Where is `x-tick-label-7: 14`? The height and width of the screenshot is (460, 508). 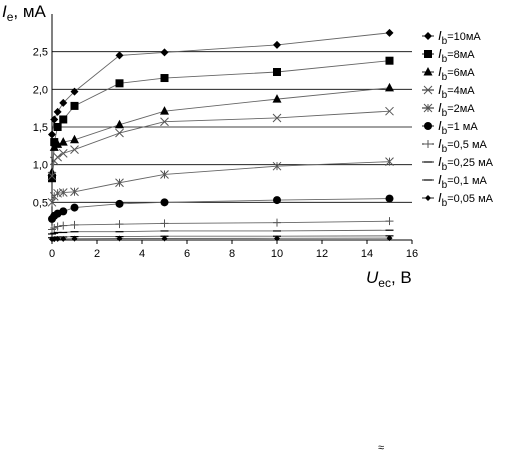 x-tick-label-7: 14 is located at coordinates (367, 254).